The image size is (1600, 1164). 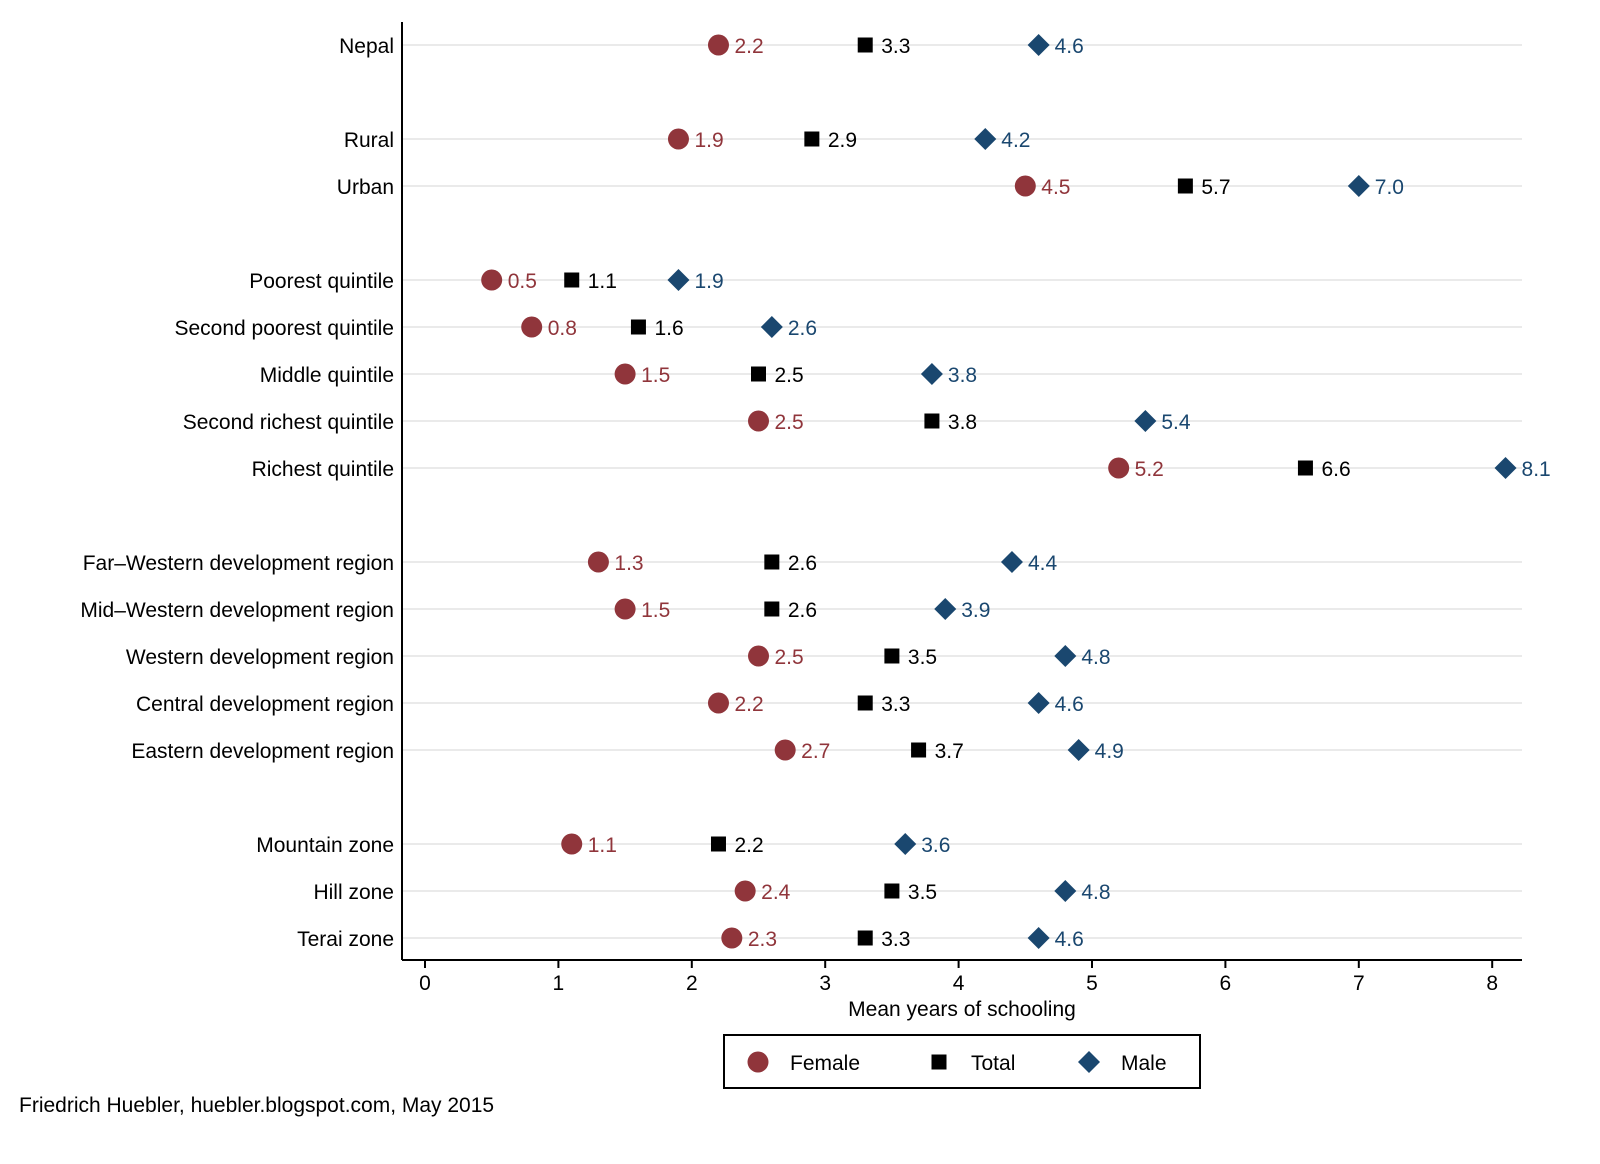 I want to click on female-data-label: 2.7, so click(x=815, y=751).